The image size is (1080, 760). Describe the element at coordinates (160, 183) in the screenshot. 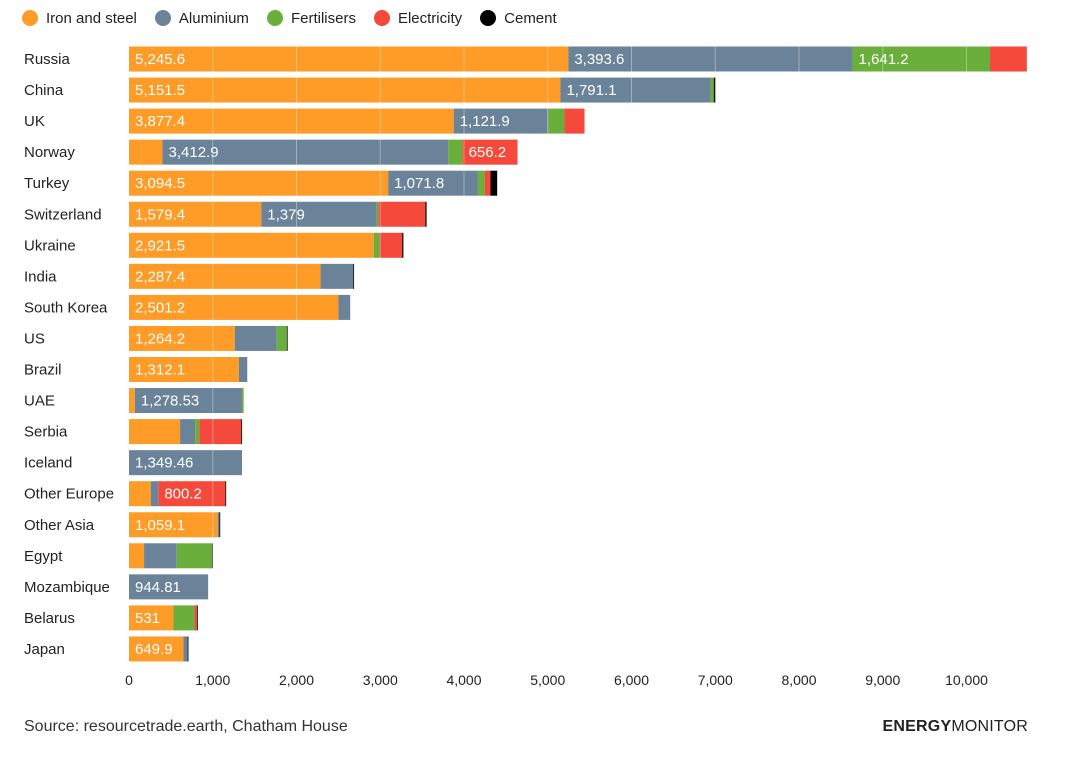

I see `data-label: 3,094.5` at that location.